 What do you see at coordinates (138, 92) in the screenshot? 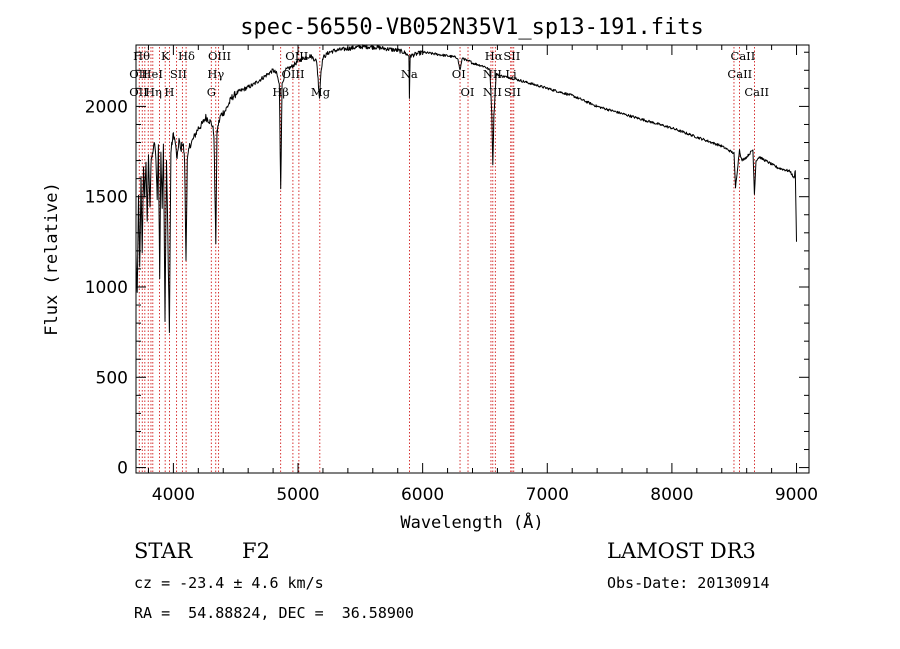
I see `line-label-r2-0: OII` at bounding box center [138, 92].